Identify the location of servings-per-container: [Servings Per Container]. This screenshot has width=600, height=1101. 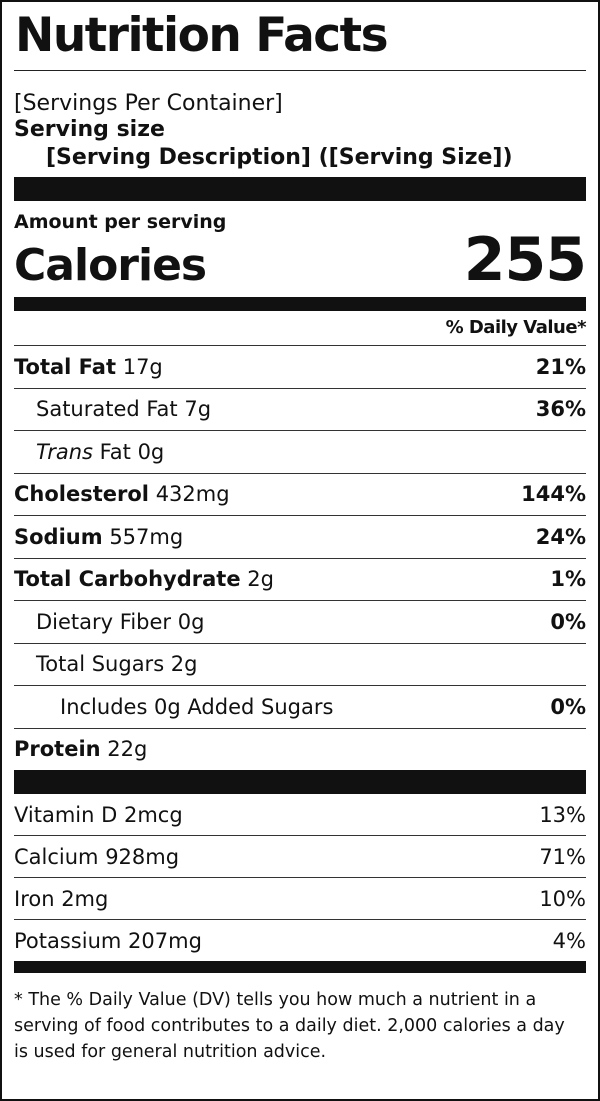
(148, 103).